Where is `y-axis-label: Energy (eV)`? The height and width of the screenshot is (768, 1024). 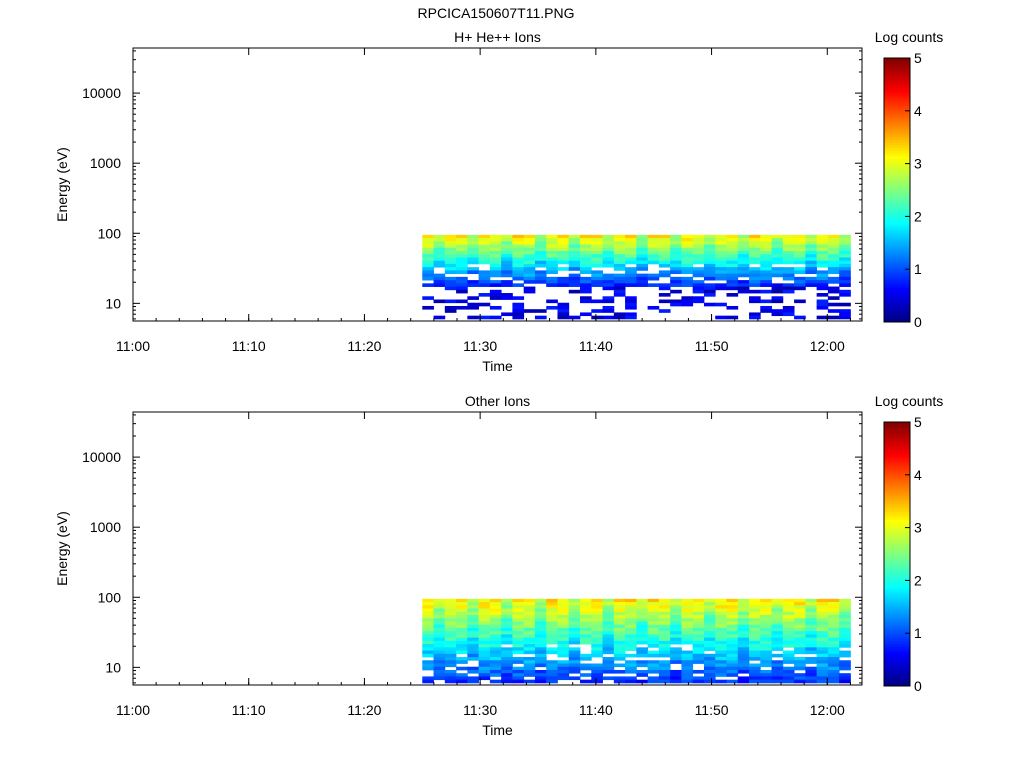 y-axis-label: Energy (eV) is located at coordinates (62, 548).